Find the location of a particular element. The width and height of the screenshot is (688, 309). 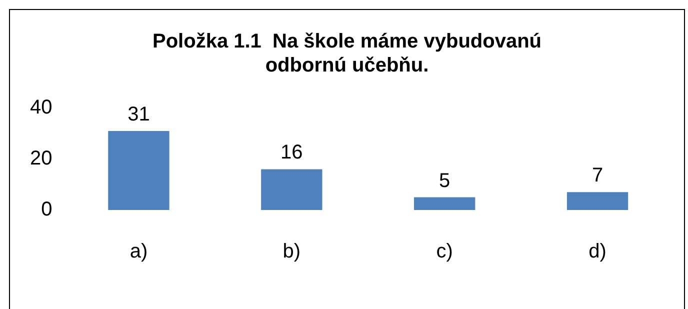

chart-title: Položka 1.1 Na škole máme vybudovanú odbornú učebňu. is located at coordinates (347, 53).